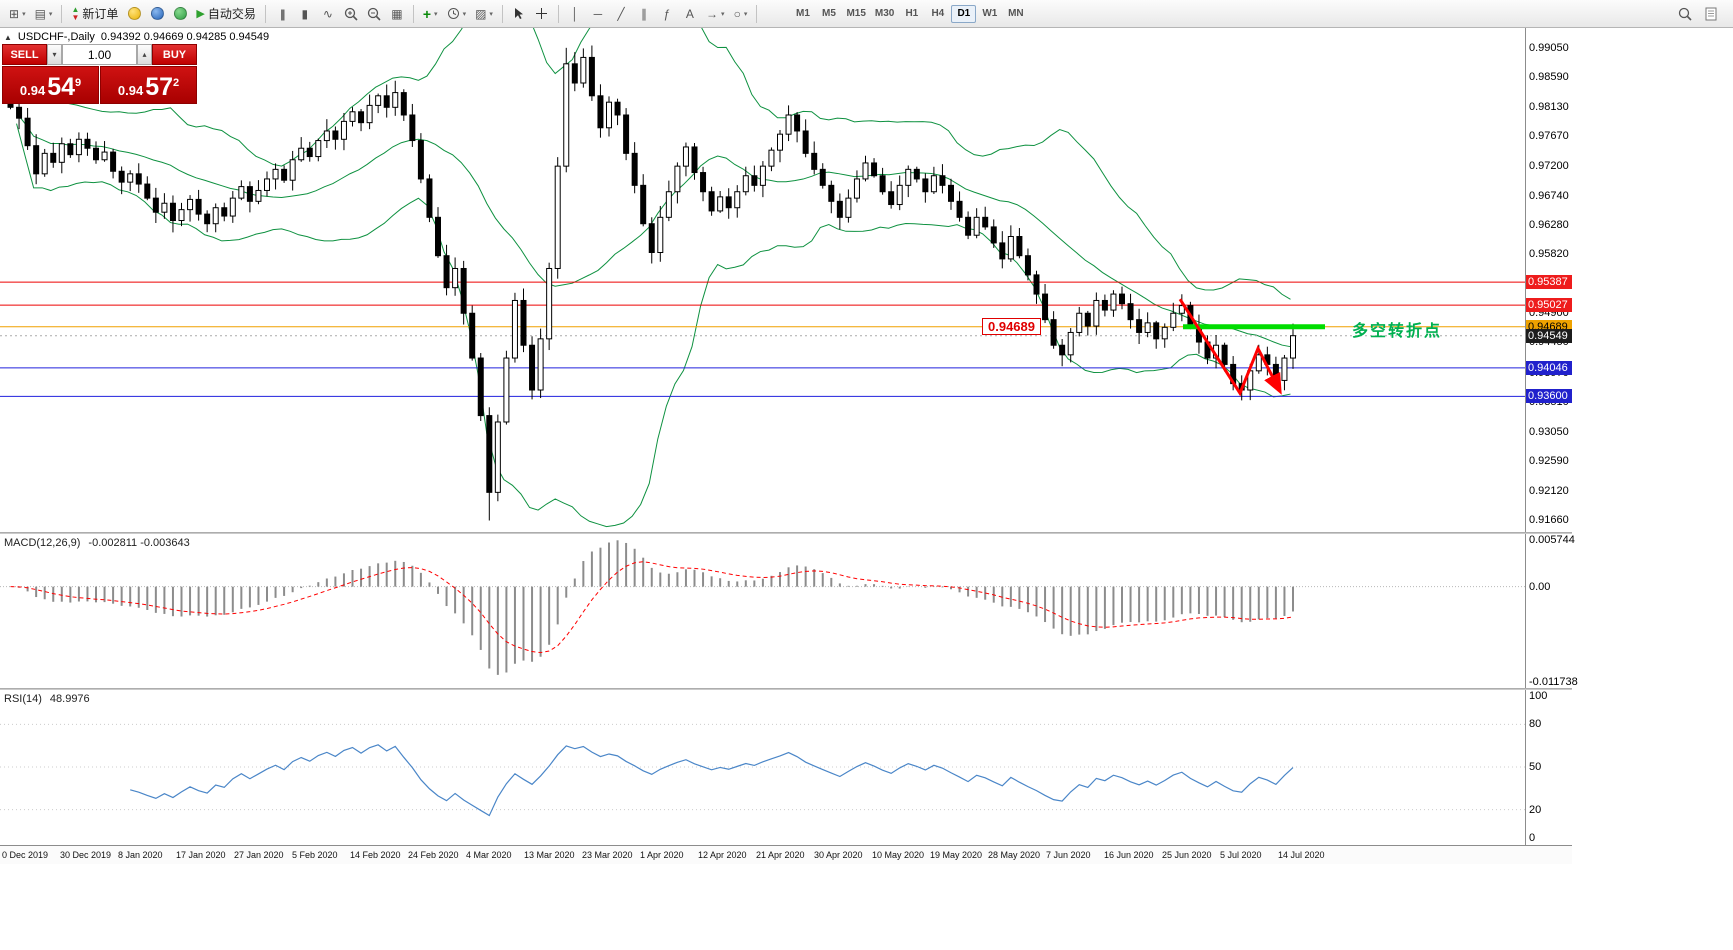  Describe the element at coordinates (1535, 809) in the screenshot. I see `rsi-scale-label: 20` at that location.